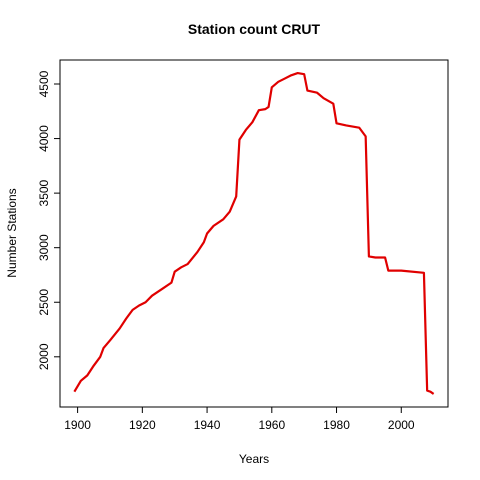  I want to click on x-tick-label: 1900, so click(77, 425).